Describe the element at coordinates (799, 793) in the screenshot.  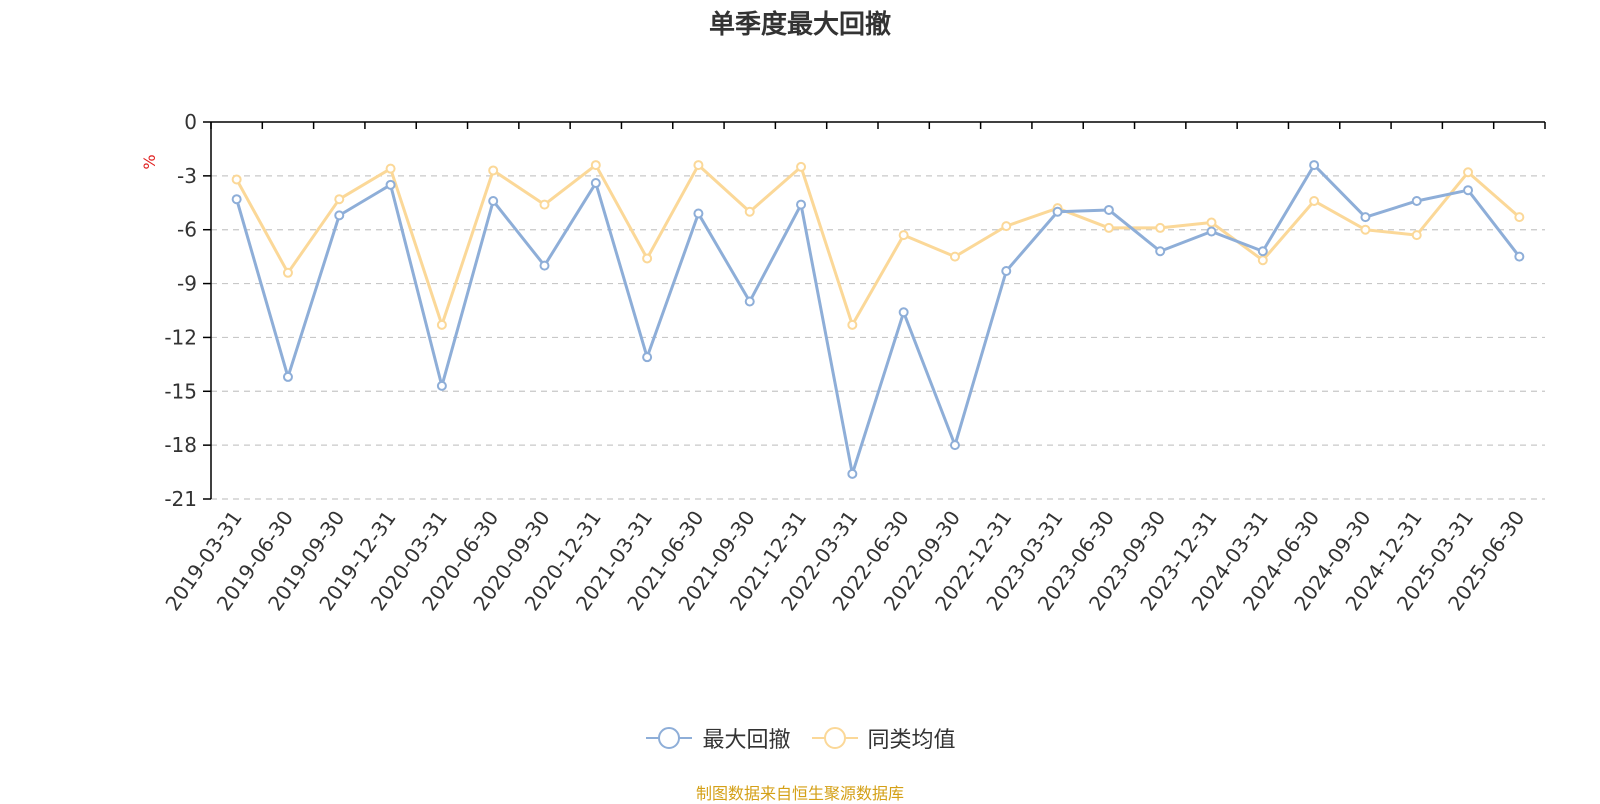
I see `source-note: 制图数据来自恒生聚源数据库` at that location.